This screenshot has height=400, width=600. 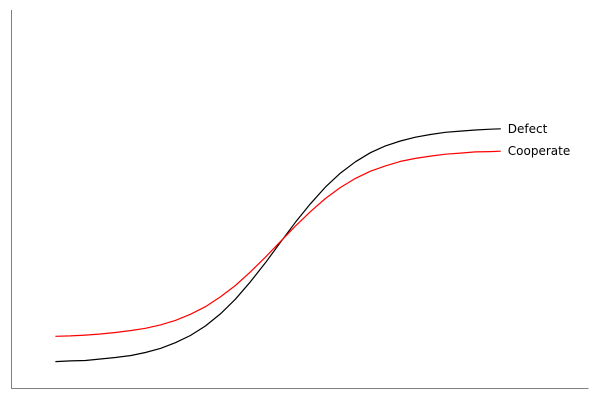 What do you see at coordinates (528, 129) in the screenshot?
I see `defect-series-label: Defect` at bounding box center [528, 129].